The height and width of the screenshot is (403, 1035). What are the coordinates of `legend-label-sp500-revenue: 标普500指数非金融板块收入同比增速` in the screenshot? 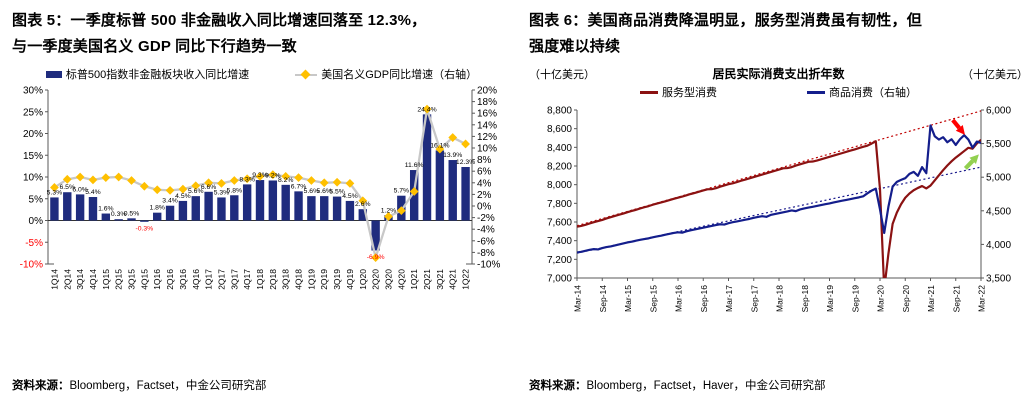 It's located at (157, 75).